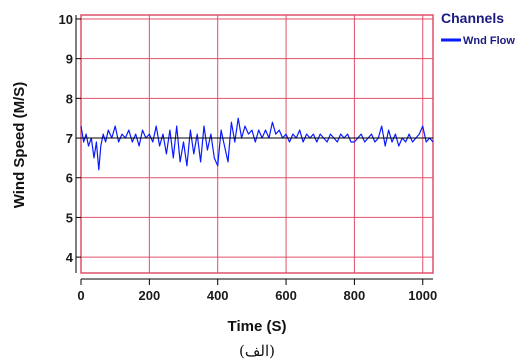 Image resolution: width=526 pixels, height=364 pixels. I want to click on y-tick-label: 6, so click(69, 178).